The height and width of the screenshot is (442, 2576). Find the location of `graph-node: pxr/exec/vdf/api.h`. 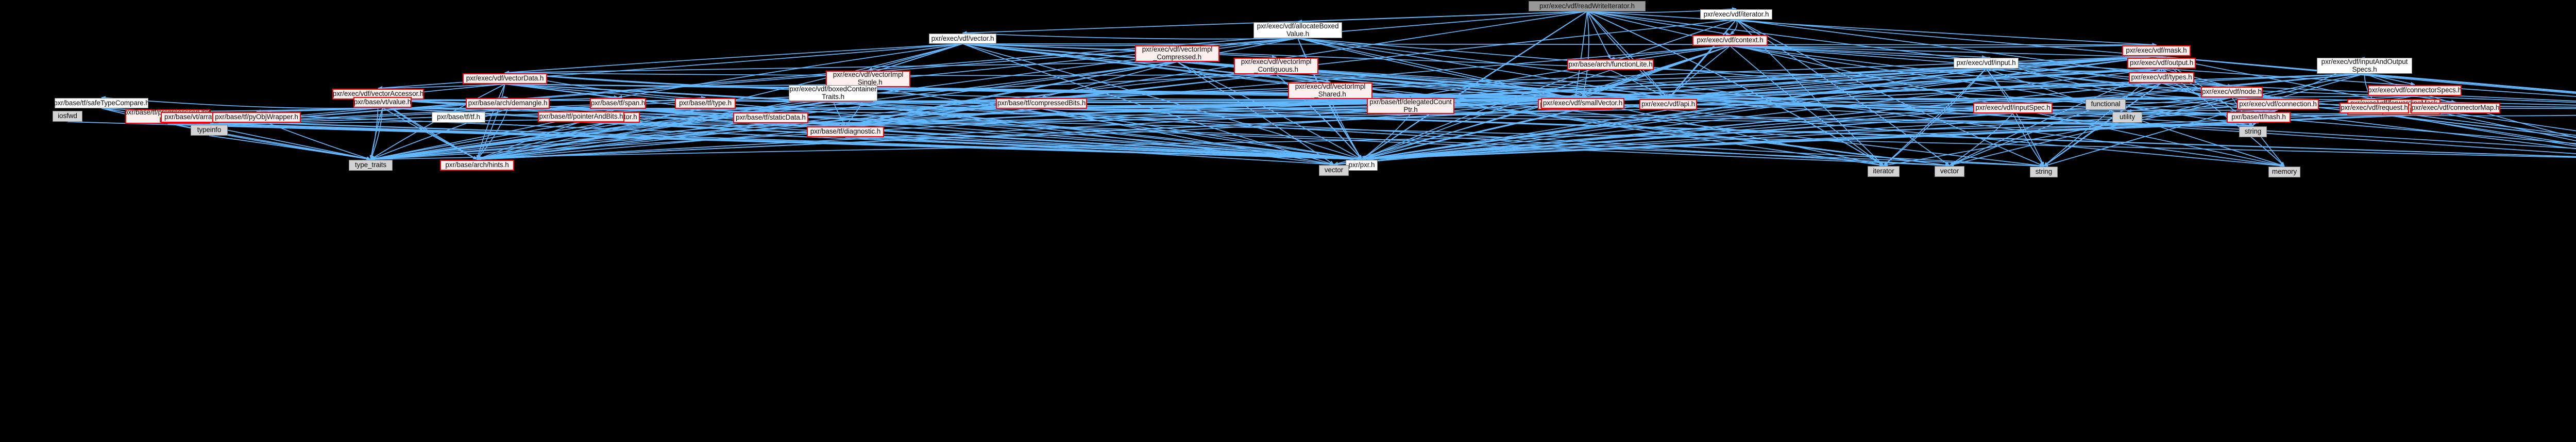

graph-node: pxr/exec/vdf/api.h is located at coordinates (1668, 104).